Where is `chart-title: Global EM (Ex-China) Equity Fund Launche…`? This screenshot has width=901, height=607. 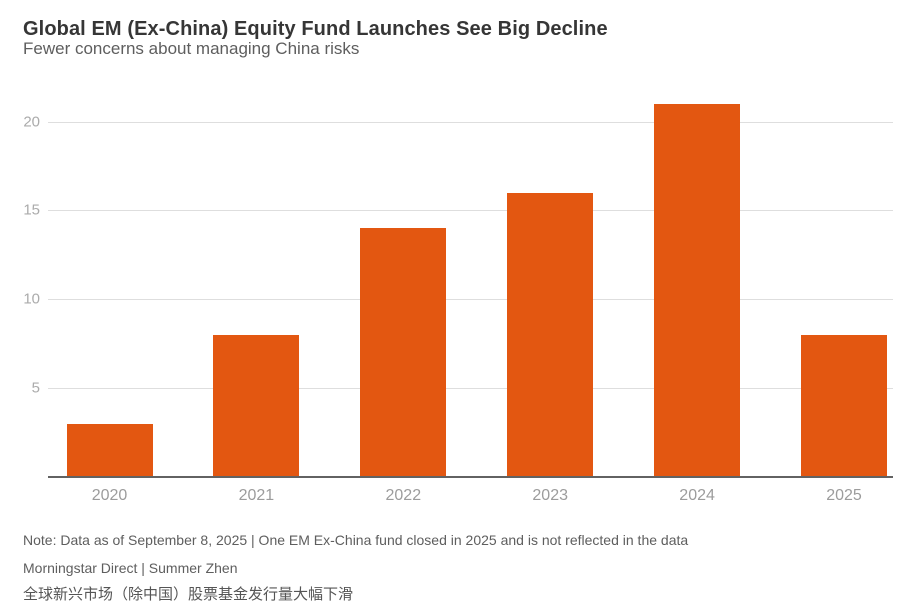 chart-title: Global EM (Ex-China) Equity Fund Launche… is located at coordinates (315, 29).